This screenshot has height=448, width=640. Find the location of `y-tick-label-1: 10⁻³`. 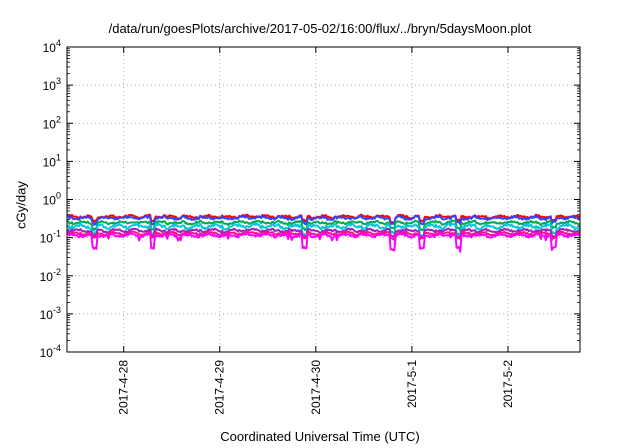

y-tick-label-1: 10⁻³ is located at coordinates (50, 313).